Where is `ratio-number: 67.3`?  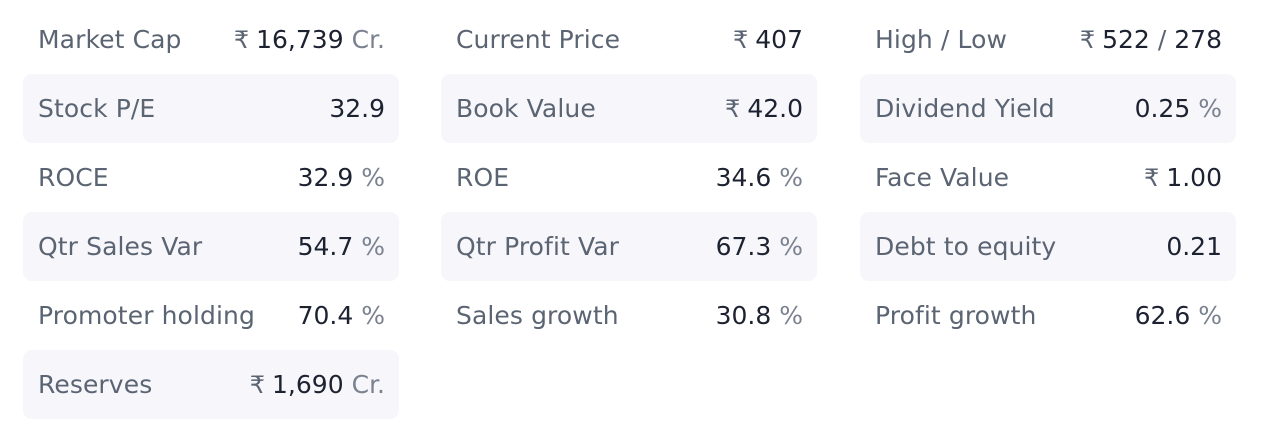 ratio-number: 67.3 is located at coordinates (743, 246).